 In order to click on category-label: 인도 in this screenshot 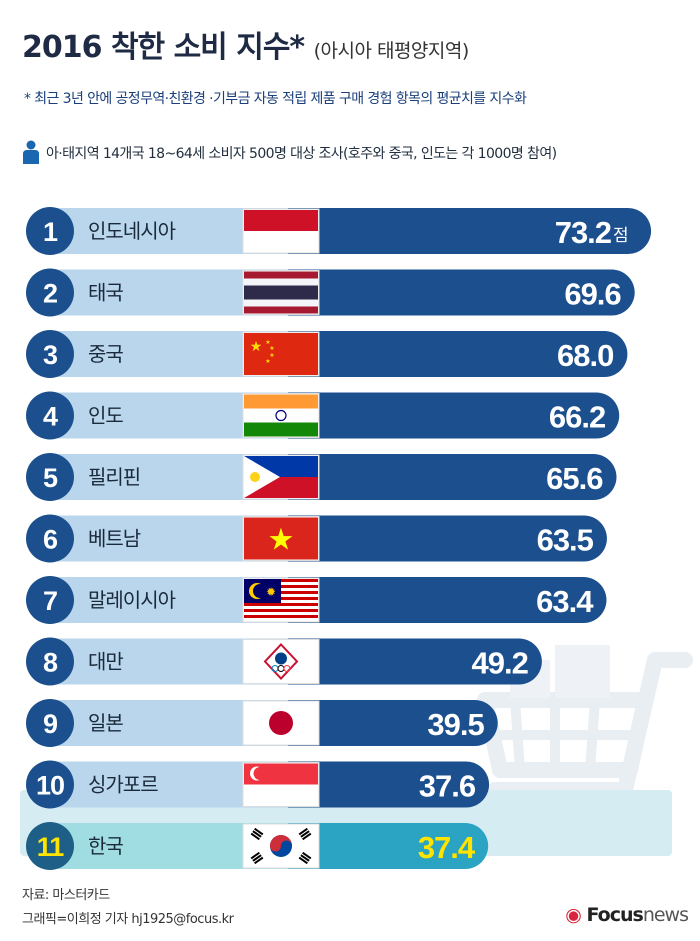, I will do `click(105, 416)`.